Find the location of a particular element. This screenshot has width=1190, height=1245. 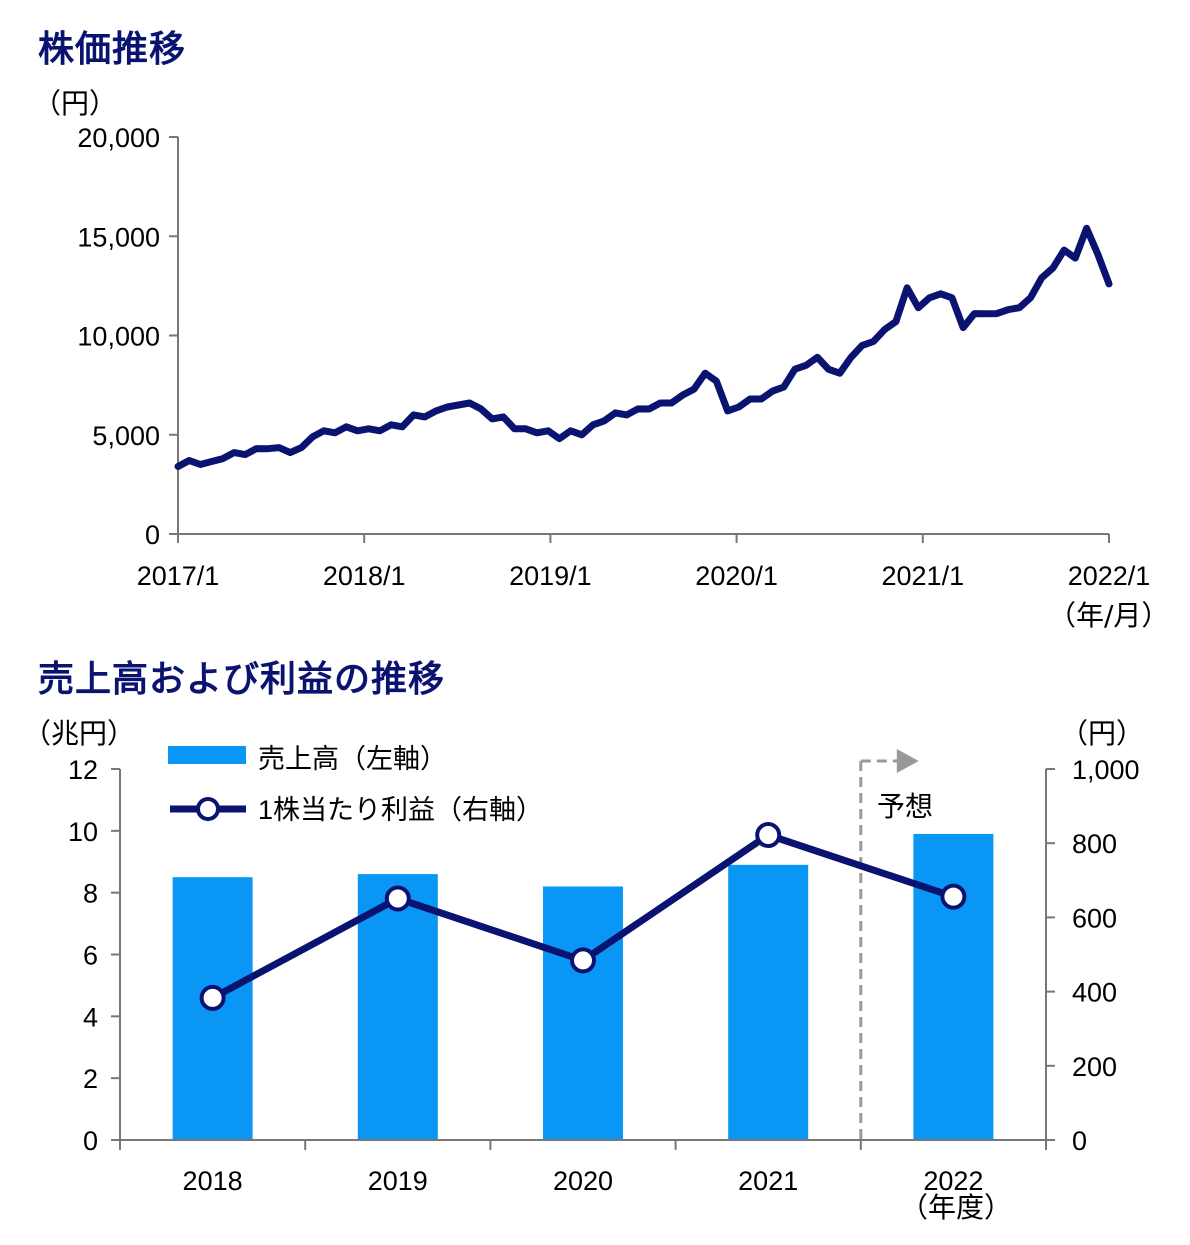

earnings-right-tick-label: 1,000 is located at coordinates (1106, 770).